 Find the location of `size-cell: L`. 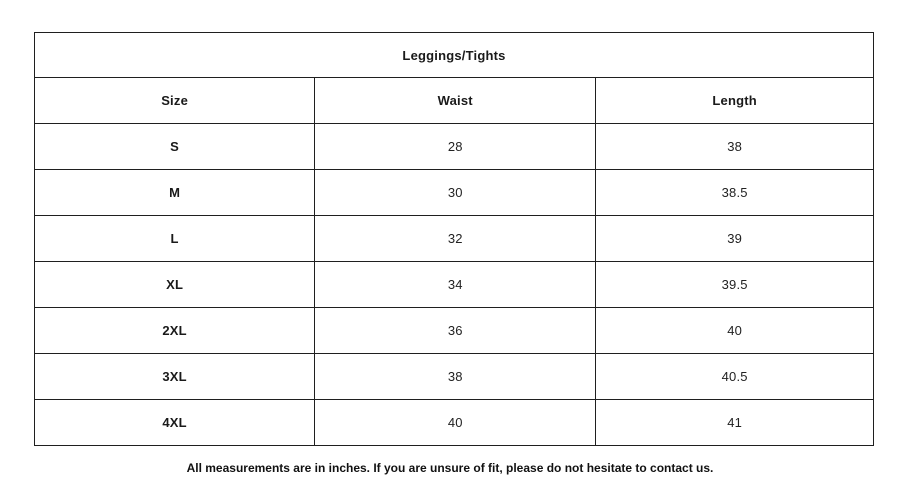

size-cell: L is located at coordinates (174, 238).